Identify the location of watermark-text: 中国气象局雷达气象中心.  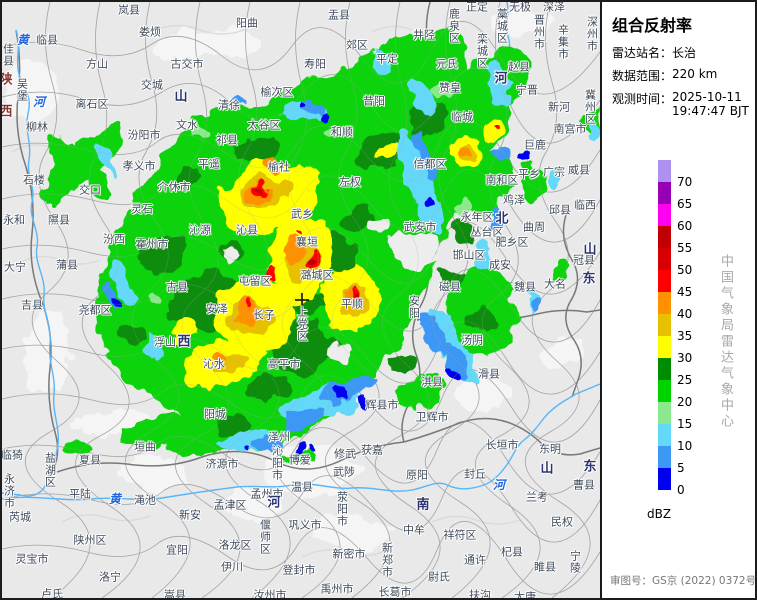
(725, 342).